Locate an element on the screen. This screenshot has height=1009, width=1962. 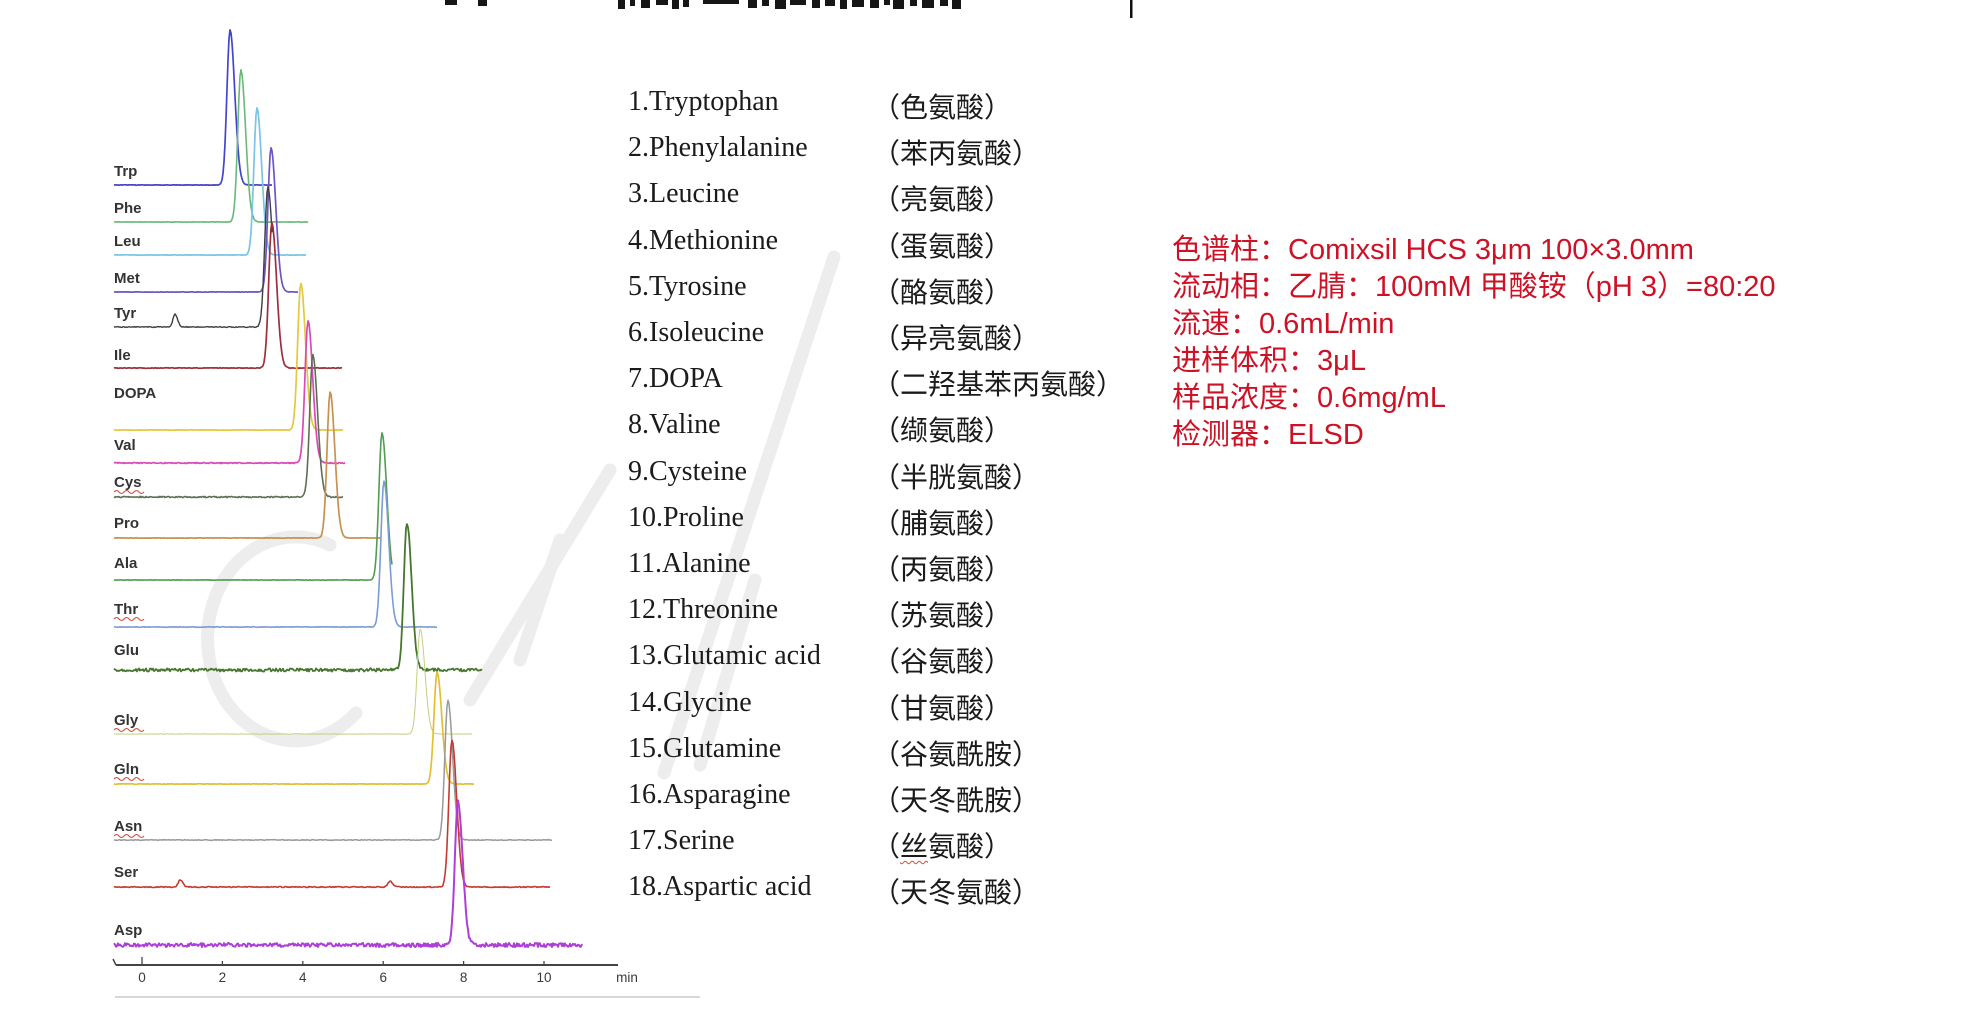
legend-chinese-name: （苏氨酸） is located at coordinates (942, 617).